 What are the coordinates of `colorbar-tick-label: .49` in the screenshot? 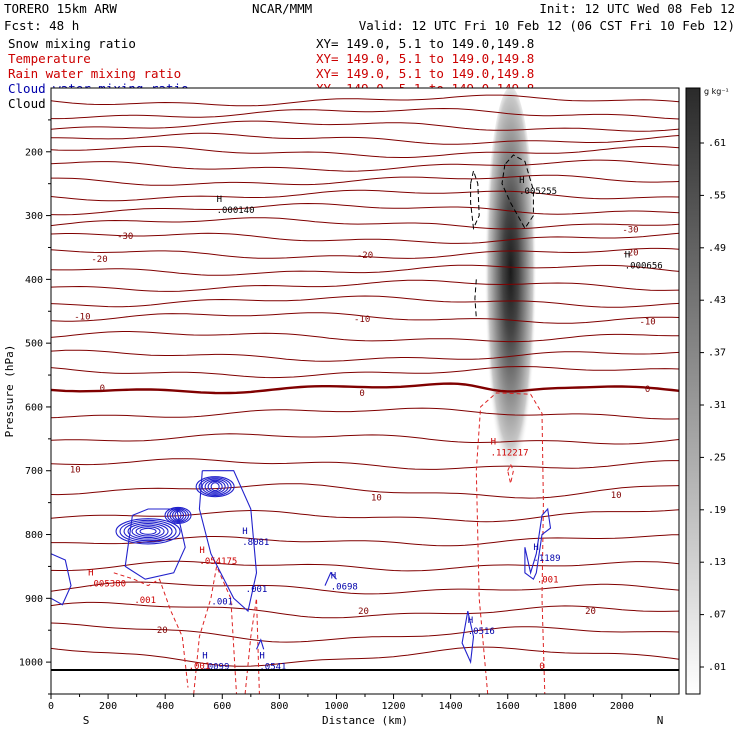 It's located at (717, 248).